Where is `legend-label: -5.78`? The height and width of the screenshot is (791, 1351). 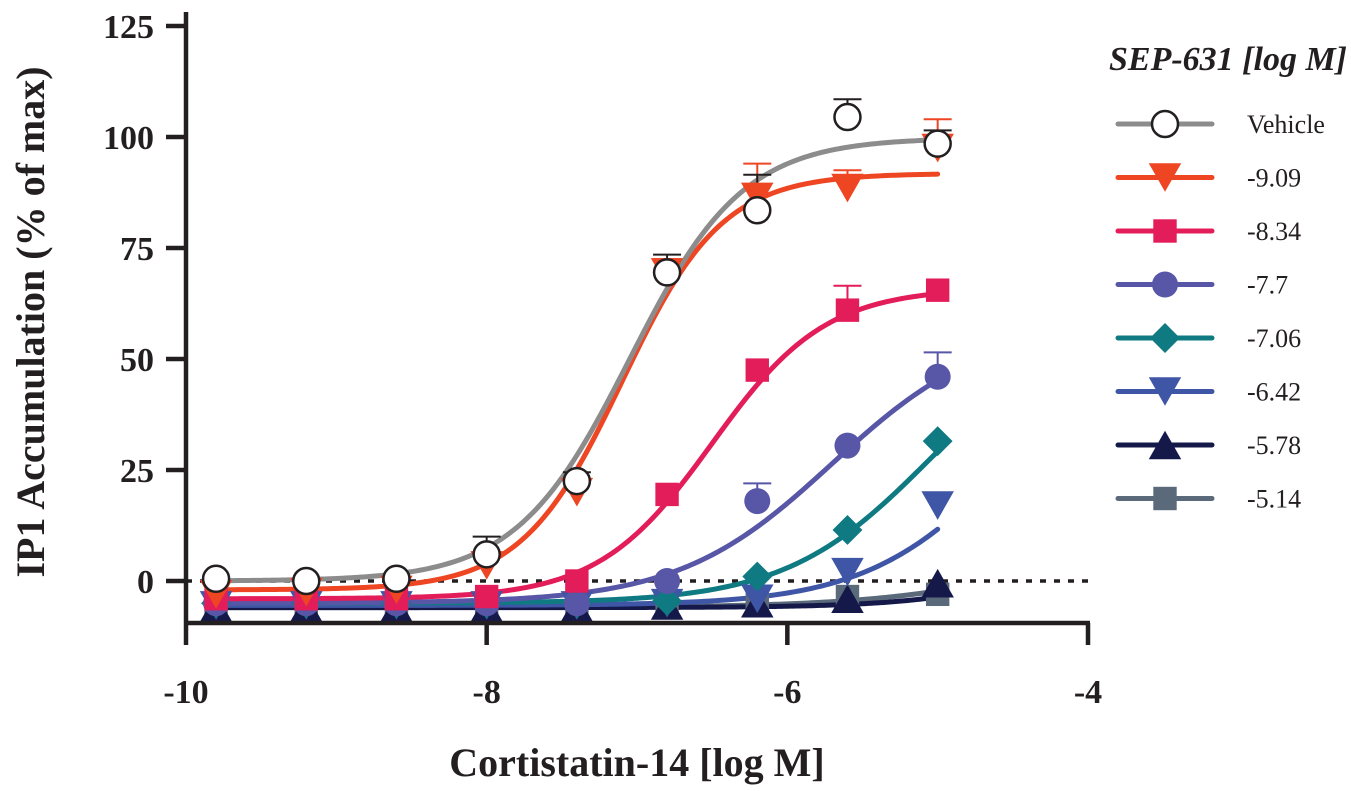 legend-label: -5.78 is located at coordinates (1274, 445).